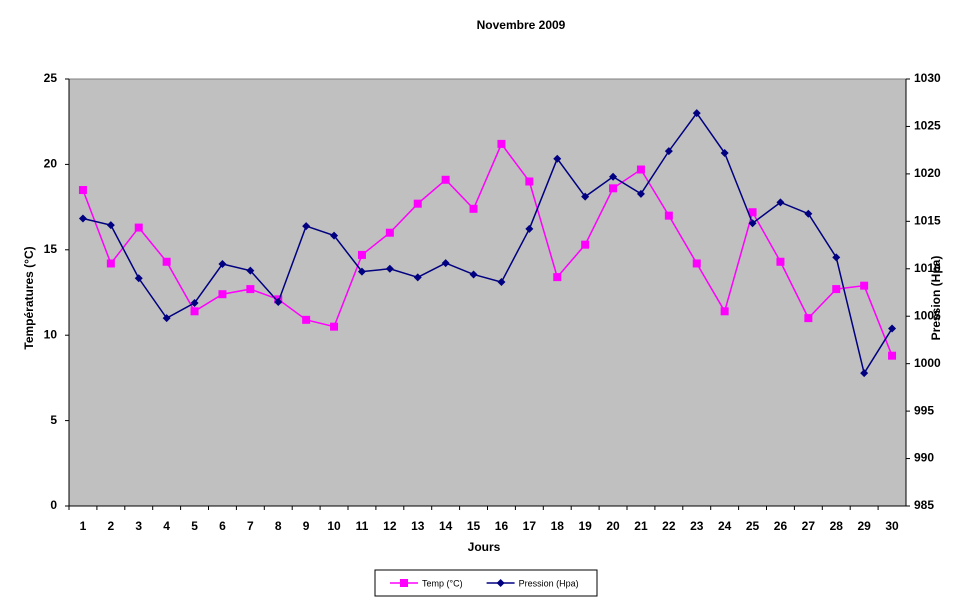  What do you see at coordinates (936, 298) in the screenshot?
I see `y2-axis-title: Pression (Hpa)` at bounding box center [936, 298].